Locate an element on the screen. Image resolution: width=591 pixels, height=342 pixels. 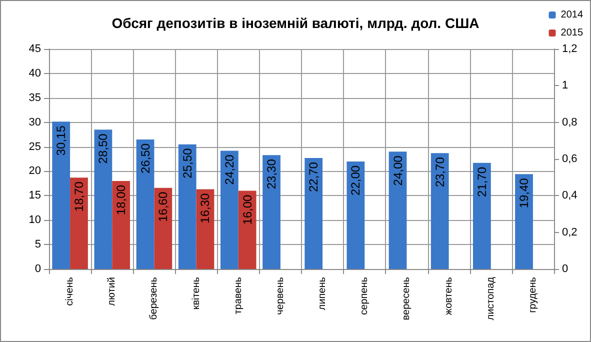
x-tick-label: березень is located at coordinates (154, 298).